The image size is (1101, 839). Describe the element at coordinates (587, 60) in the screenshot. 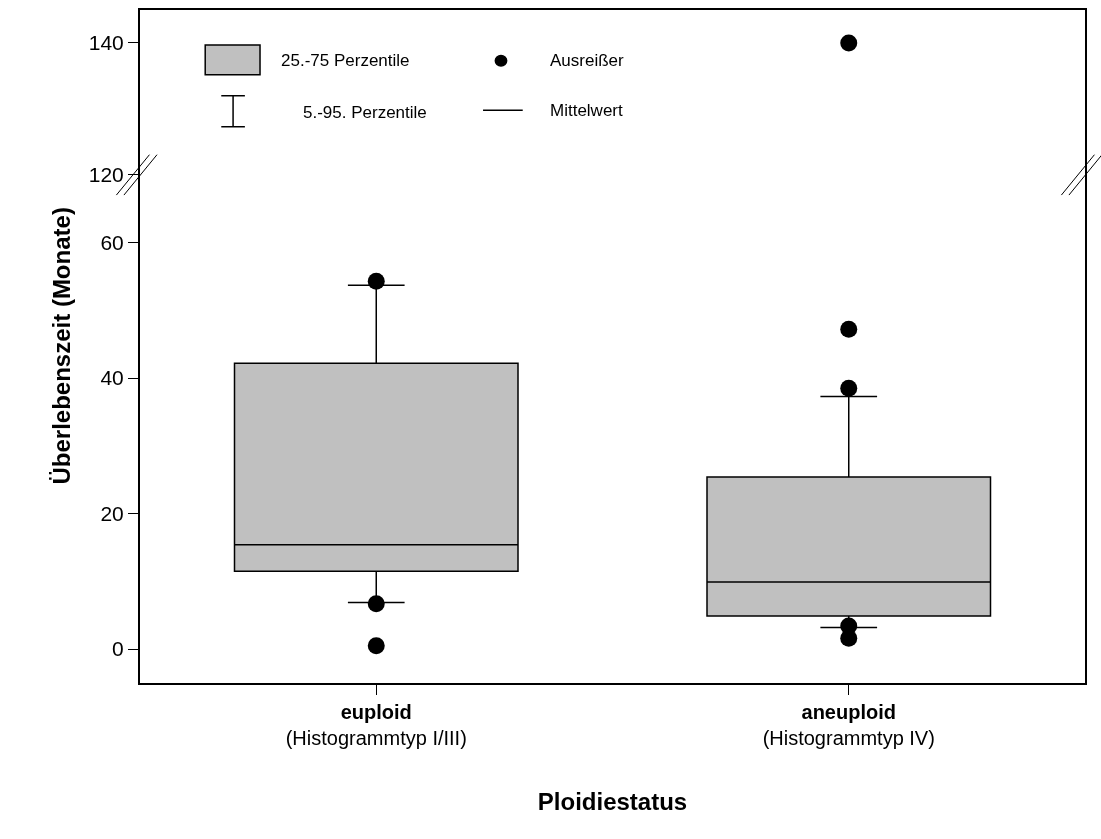

I see `annotation: Ausreißer` at that location.